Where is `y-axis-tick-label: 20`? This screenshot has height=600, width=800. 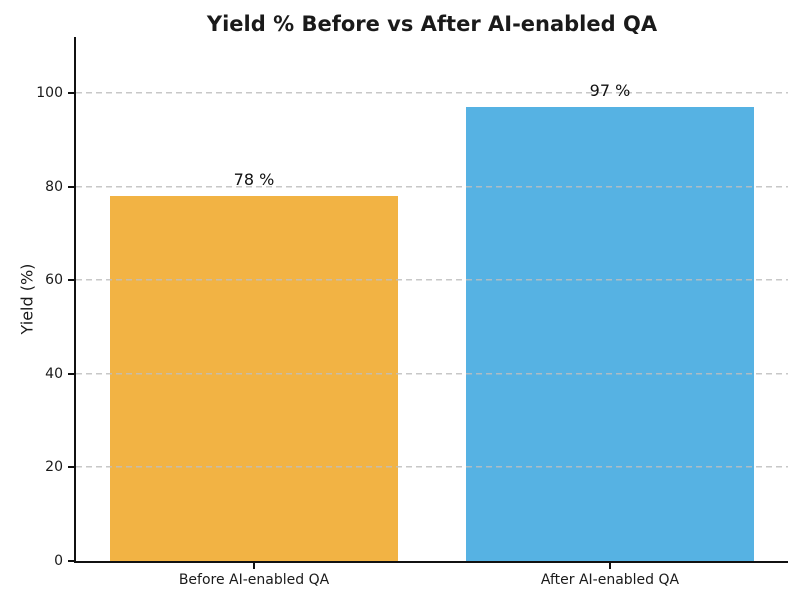 y-axis-tick-label: 20 is located at coordinates (54, 467).